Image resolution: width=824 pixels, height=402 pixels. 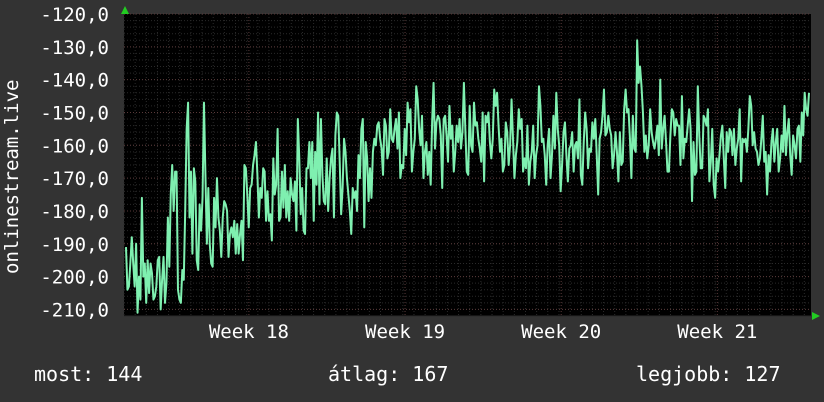 What do you see at coordinates (388, 374) in the screenshot?
I see `stat-average: átlag: 167` at bounding box center [388, 374].